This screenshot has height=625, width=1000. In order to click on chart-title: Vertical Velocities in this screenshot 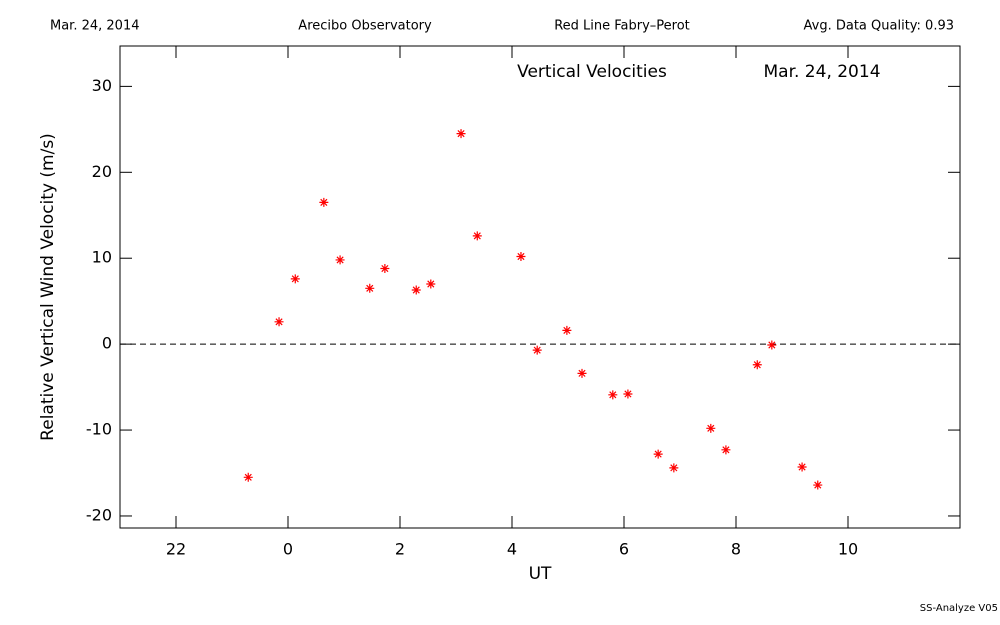, I will do `click(592, 72)`.